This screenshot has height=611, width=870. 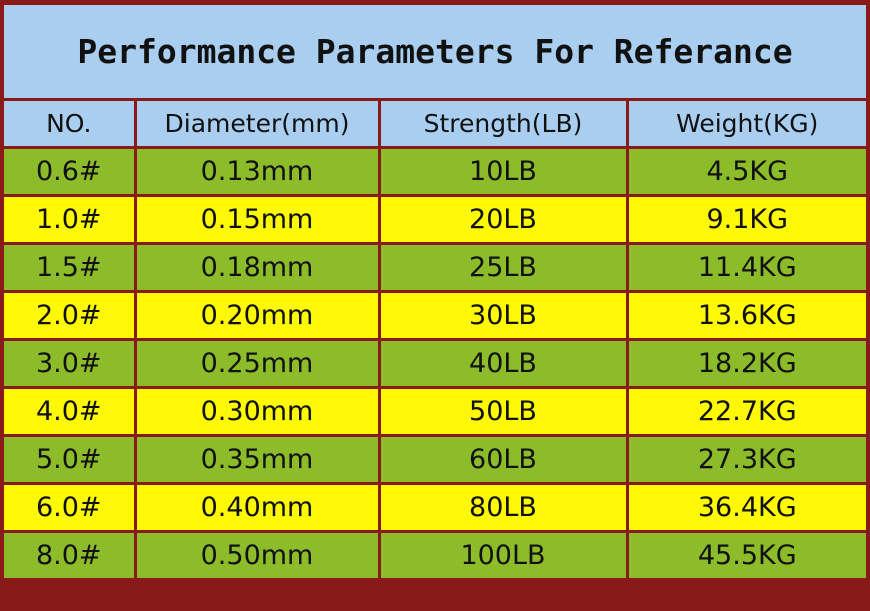 What do you see at coordinates (503, 125) in the screenshot?
I see `column-header-strength: Strength(LB)` at bounding box center [503, 125].